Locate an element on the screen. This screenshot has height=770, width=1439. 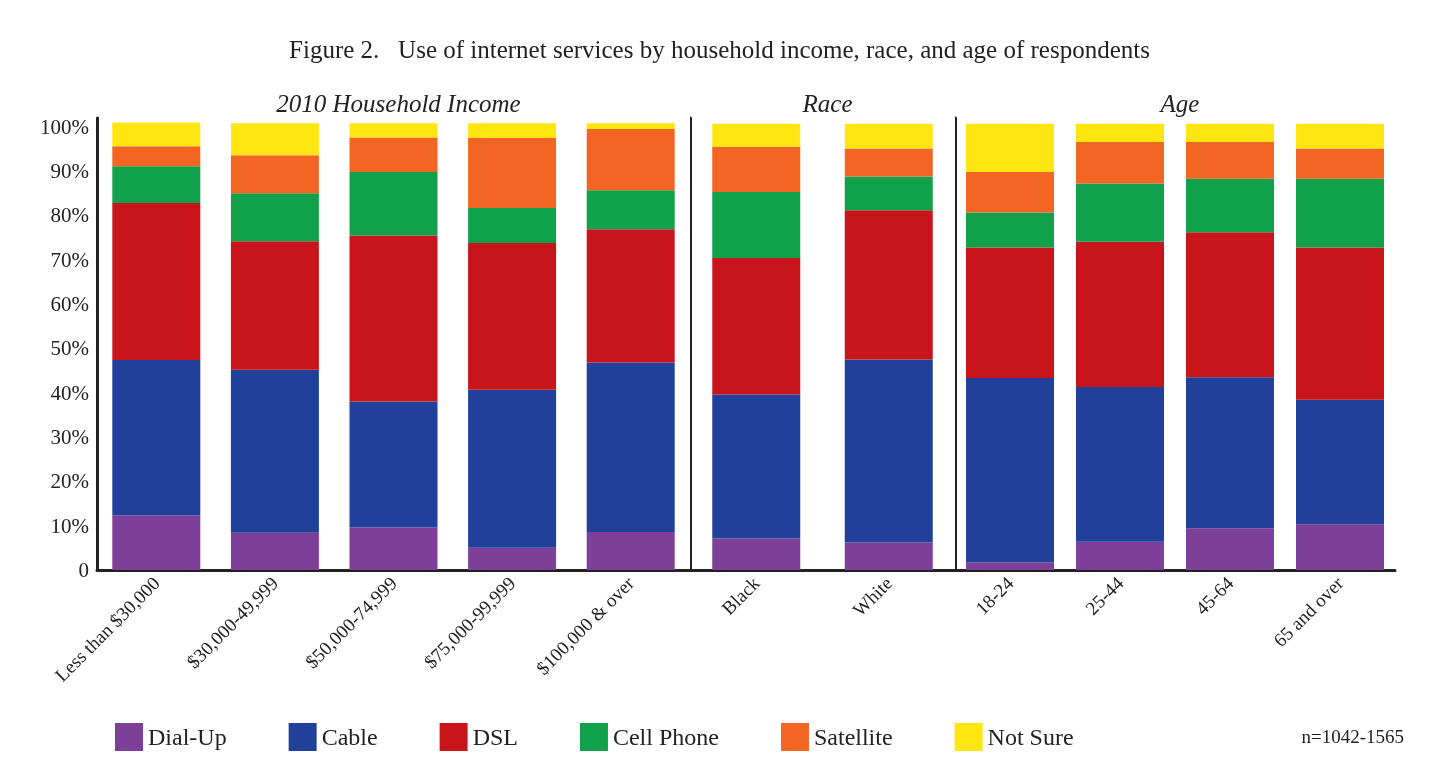
y-tick-label: 10% is located at coordinates (69, 525).